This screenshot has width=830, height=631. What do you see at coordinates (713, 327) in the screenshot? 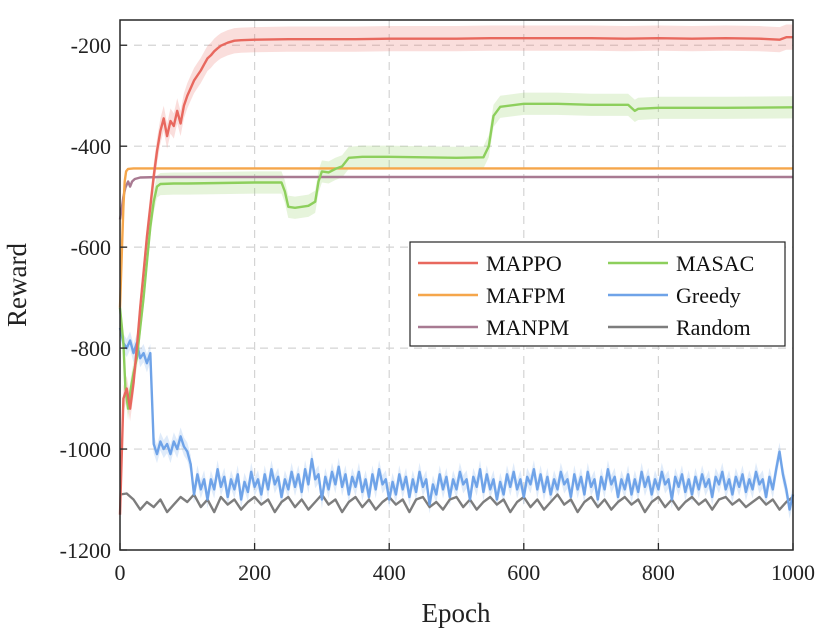
I see `random-legend-label: Random` at bounding box center [713, 327].